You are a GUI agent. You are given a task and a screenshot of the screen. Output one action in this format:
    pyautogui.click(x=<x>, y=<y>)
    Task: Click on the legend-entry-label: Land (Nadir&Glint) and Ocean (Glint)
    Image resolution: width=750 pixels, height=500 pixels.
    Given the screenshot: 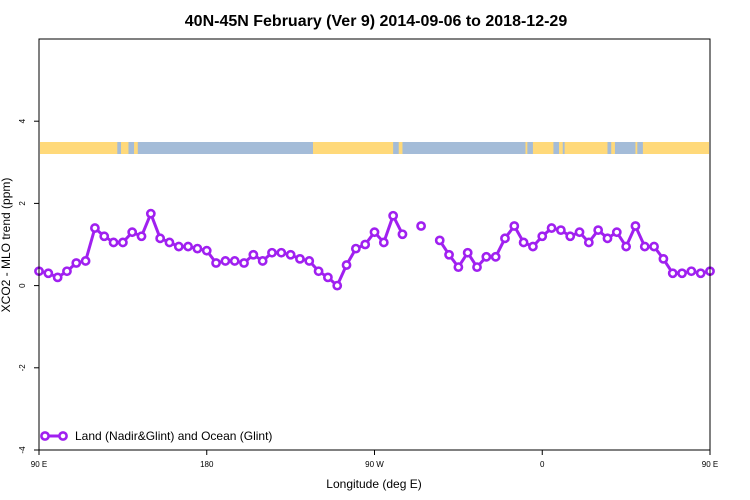 What is the action you would take?
    pyautogui.click(x=173, y=436)
    